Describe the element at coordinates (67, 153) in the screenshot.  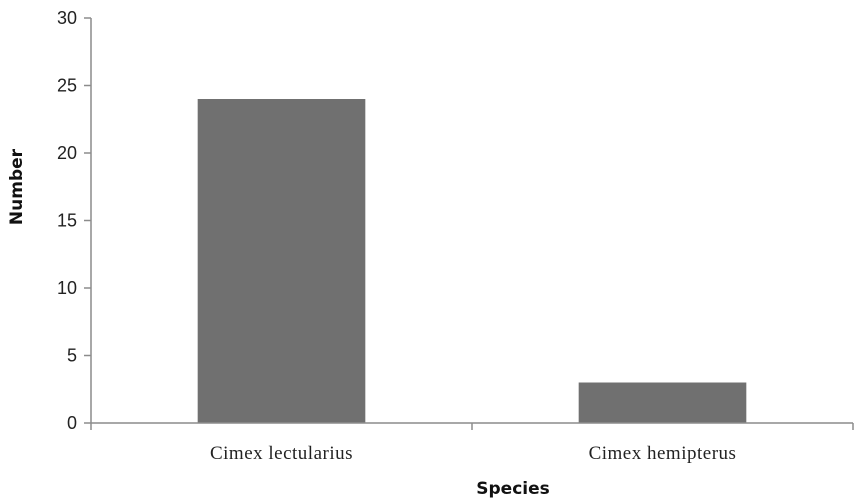
I see `y-tick-label: 20` at that location.